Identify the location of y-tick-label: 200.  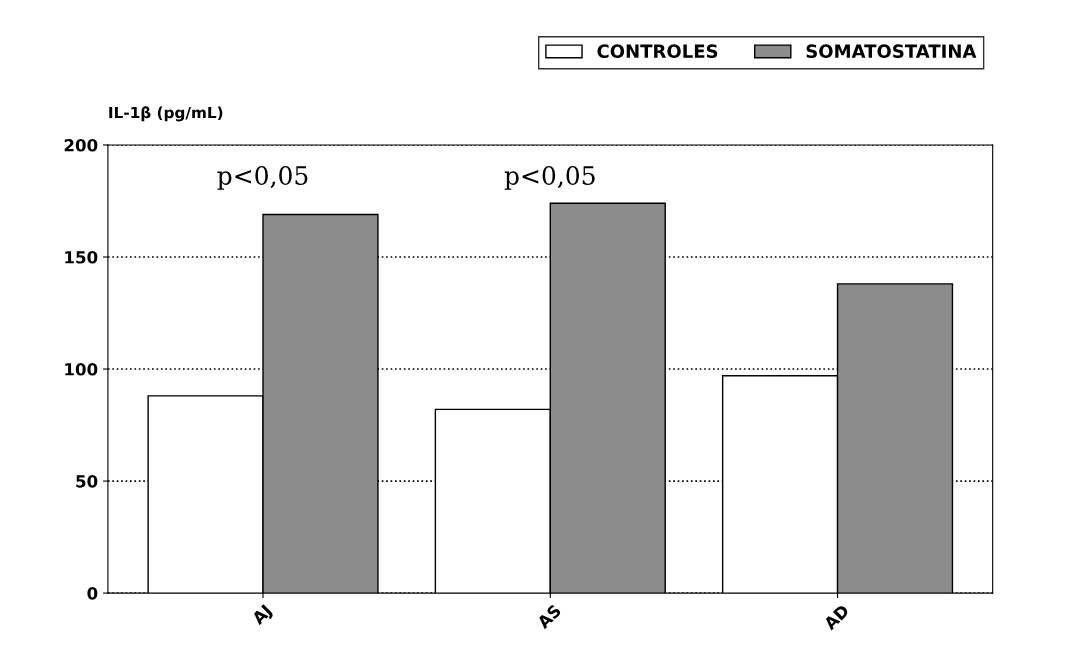
(81, 145).